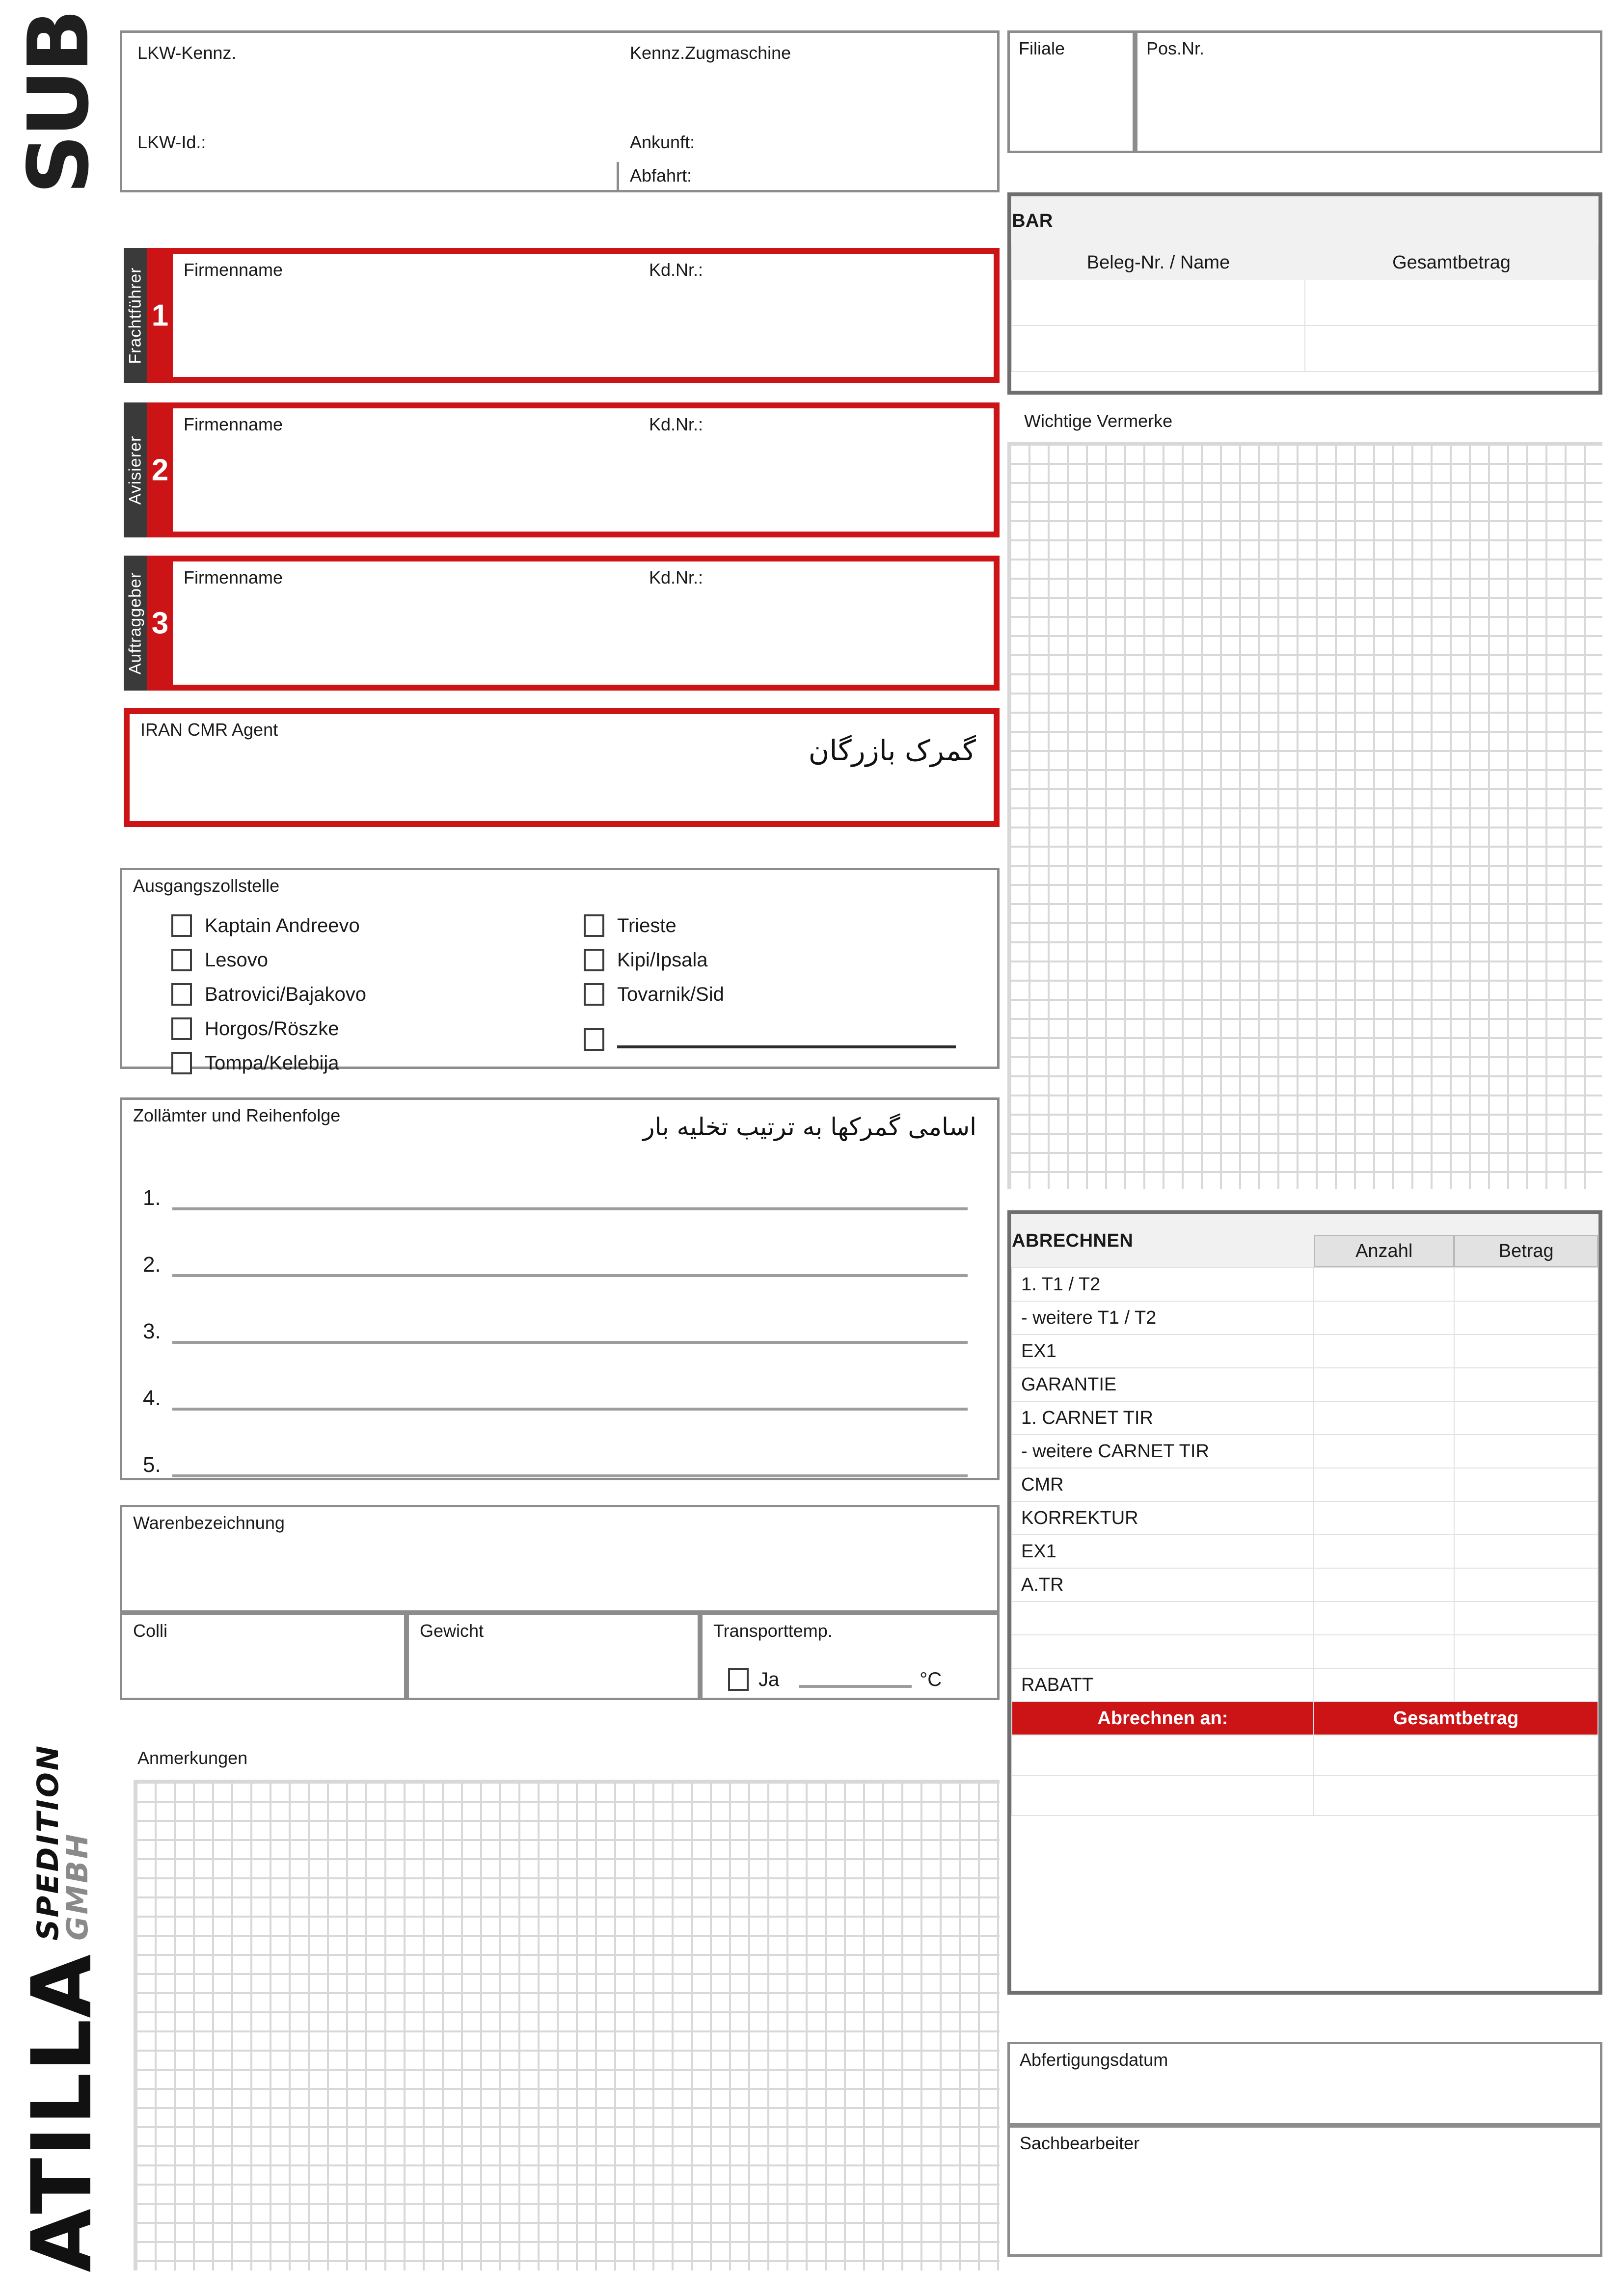 The image size is (1624, 2296). I want to click on checkbox-row-tovarnik-sid: Tovarnik/Sid, so click(770, 995).